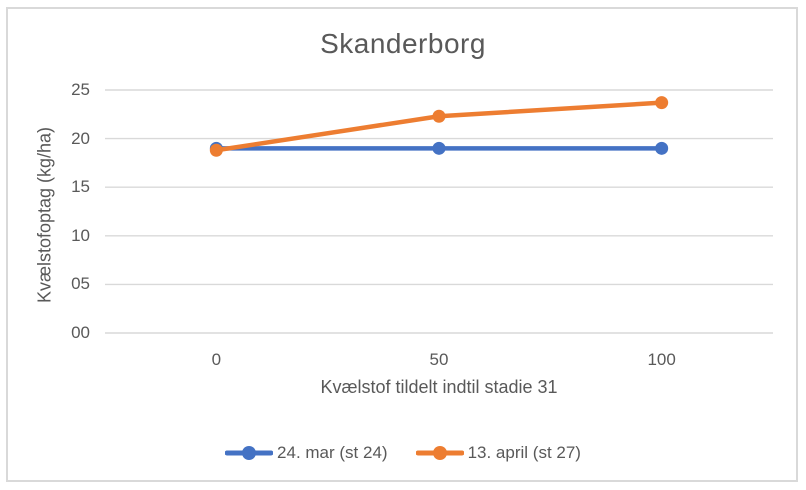 The width and height of the screenshot is (806, 490). What do you see at coordinates (524, 452) in the screenshot?
I see `legend-label: 13. april (st 27)` at bounding box center [524, 452].